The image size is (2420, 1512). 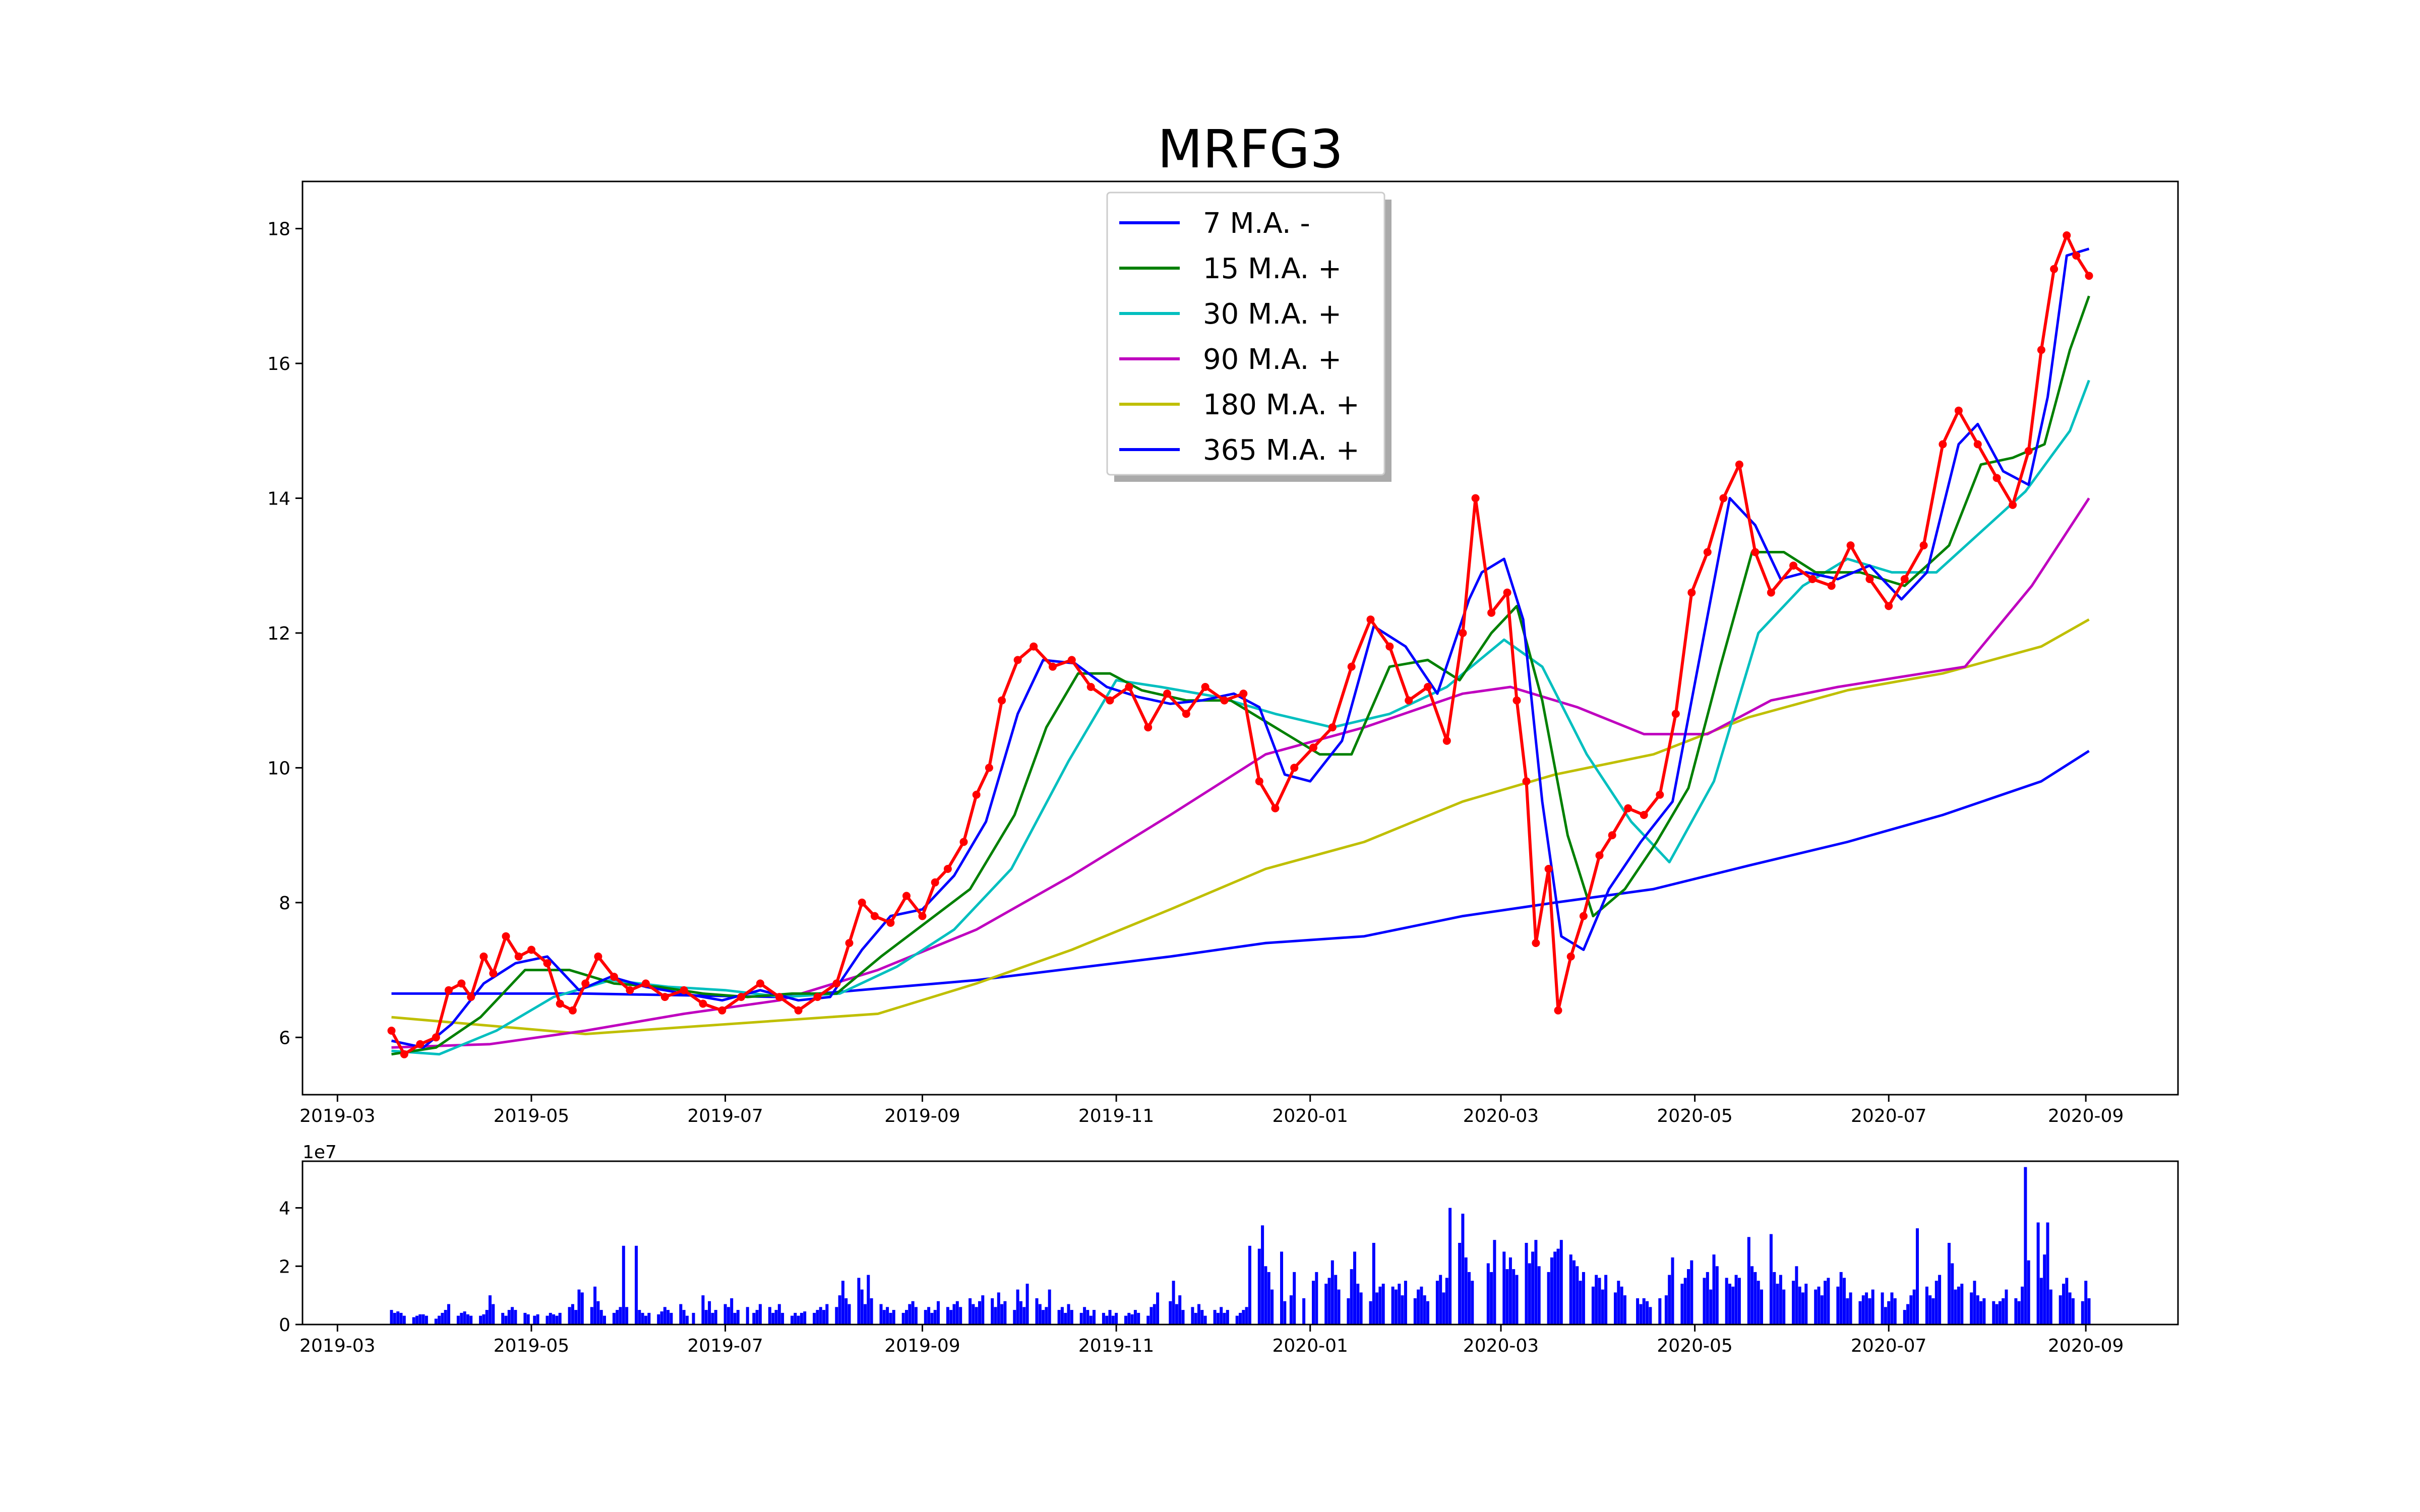 What do you see at coordinates (278, 230) in the screenshot?
I see `y-tick-label: 18` at bounding box center [278, 230].